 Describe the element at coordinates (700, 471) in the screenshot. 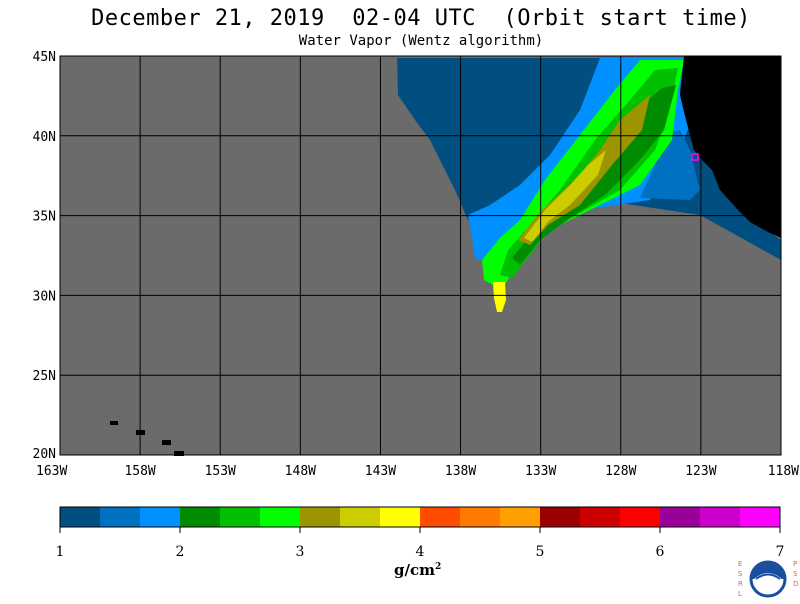

I see `longitude-label: 123W` at that location.